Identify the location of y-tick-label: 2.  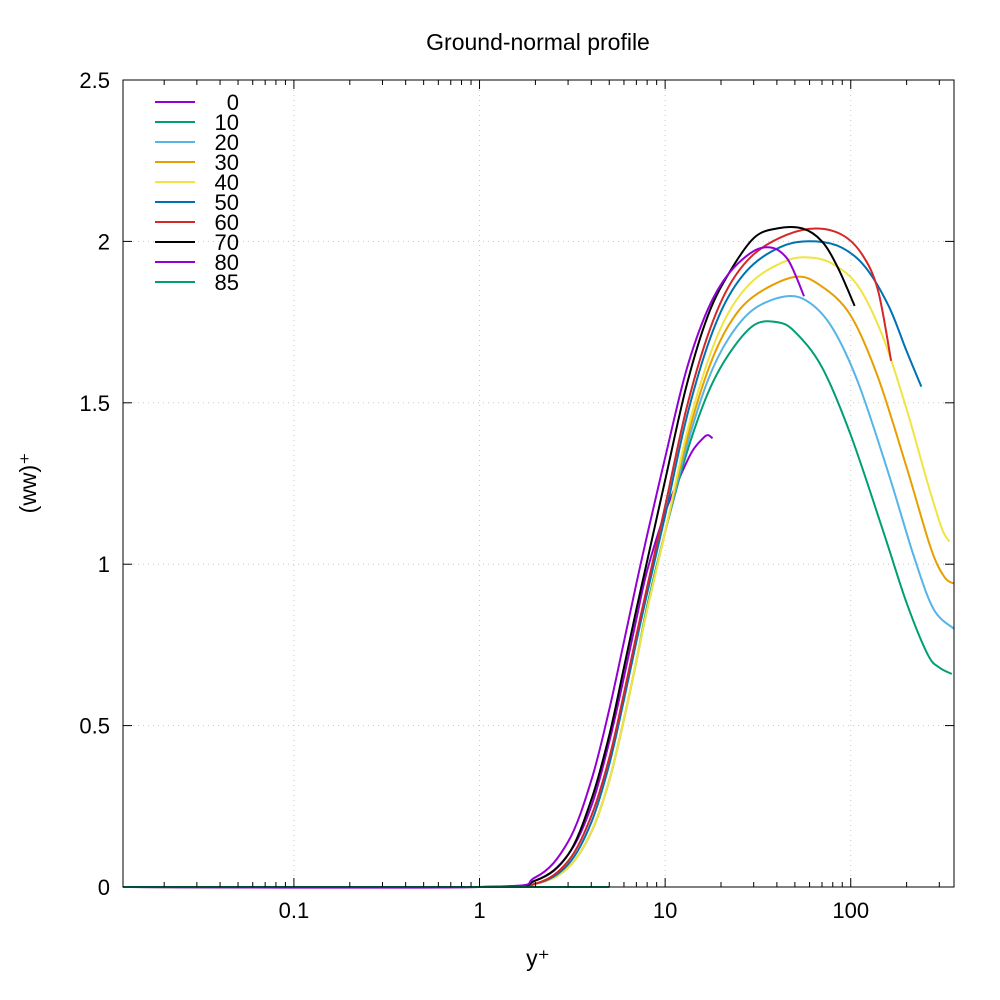
(104, 241).